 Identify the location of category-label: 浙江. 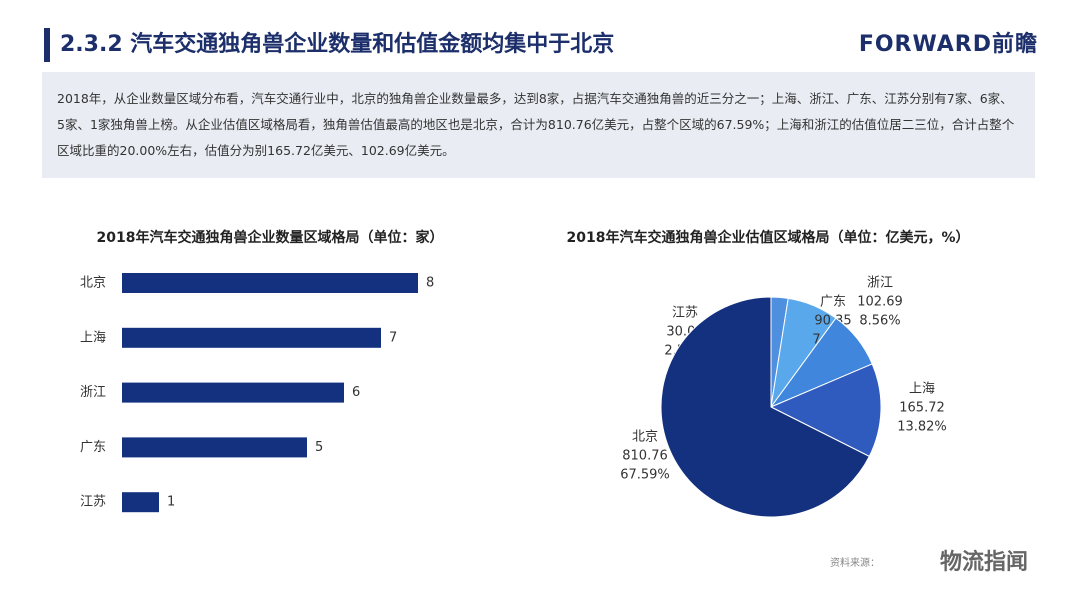
(93, 392).